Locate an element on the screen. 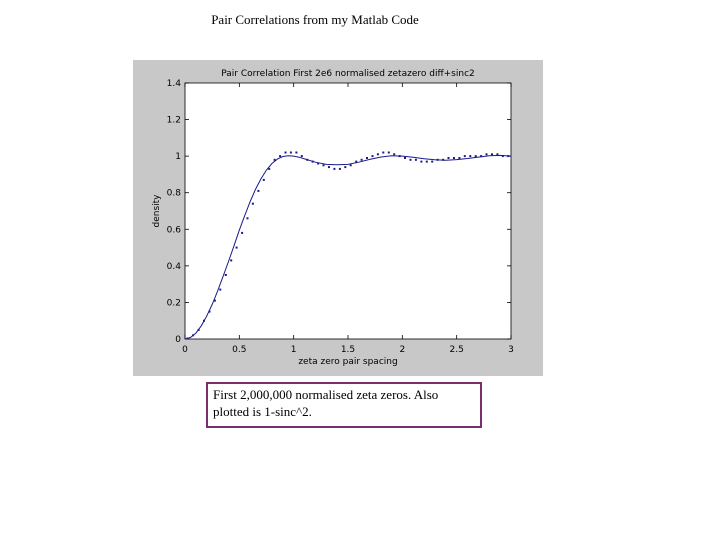 This screenshot has width=720, height=540. y-tick-label: 0.6 is located at coordinates (174, 230).